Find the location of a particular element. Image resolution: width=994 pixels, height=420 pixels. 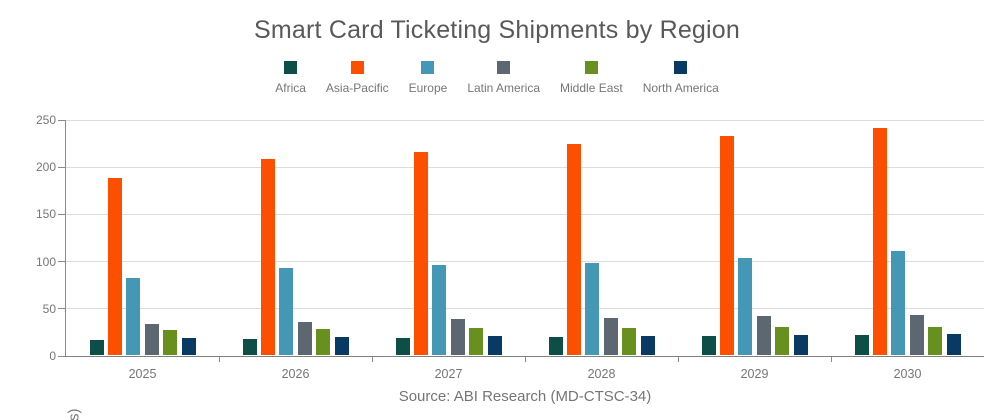

bar-europe-2026 is located at coordinates (286, 311).